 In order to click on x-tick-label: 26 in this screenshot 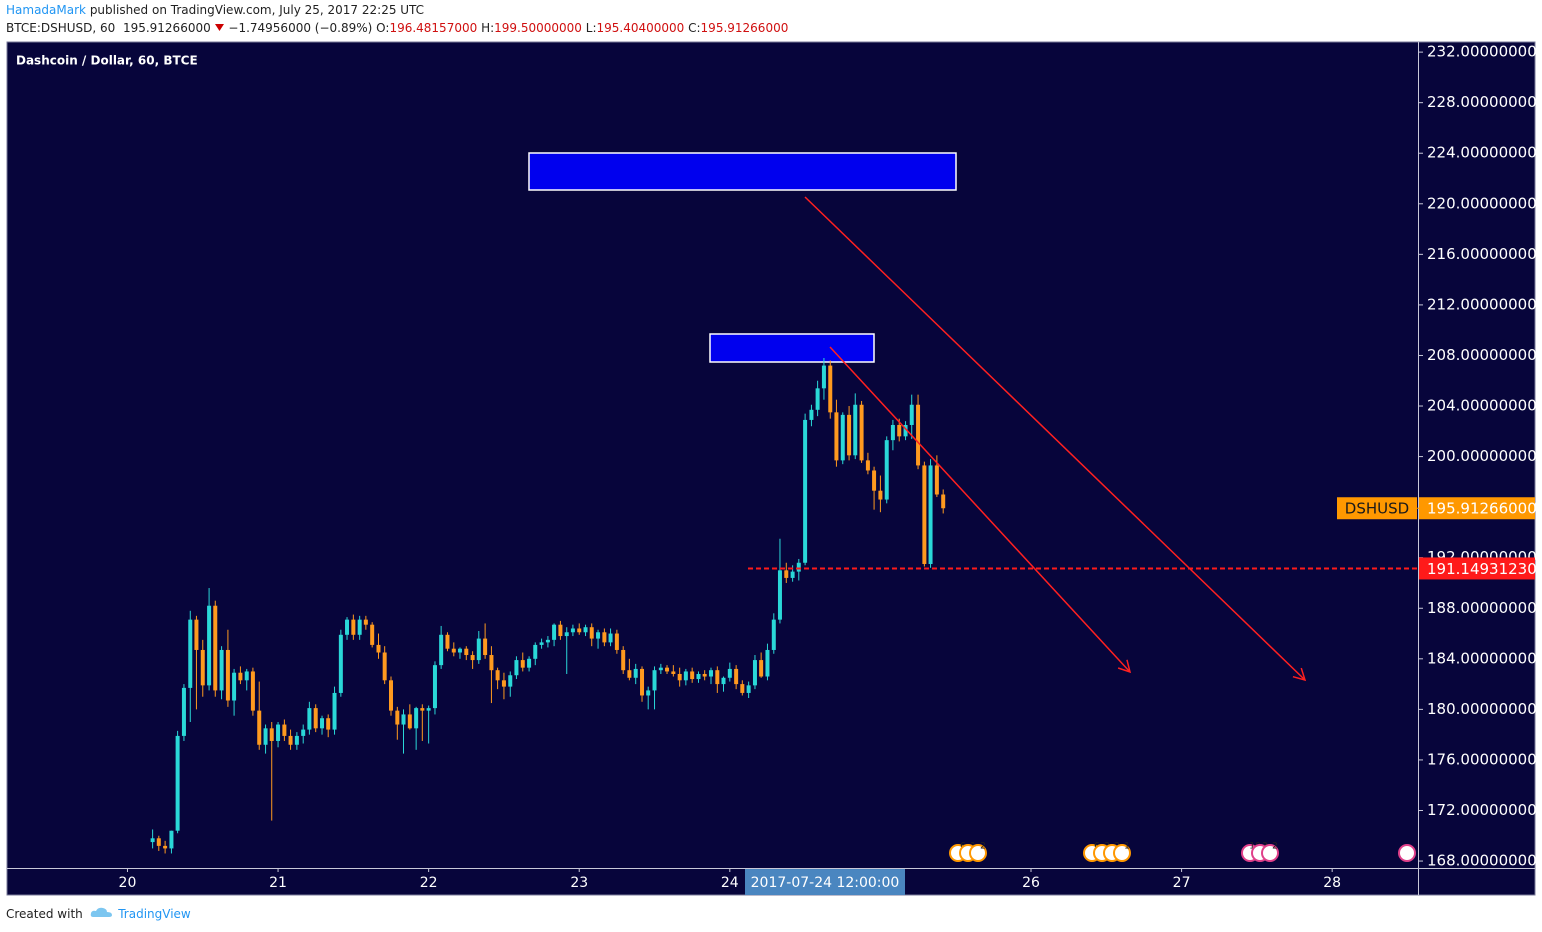, I will do `click(1031, 883)`.